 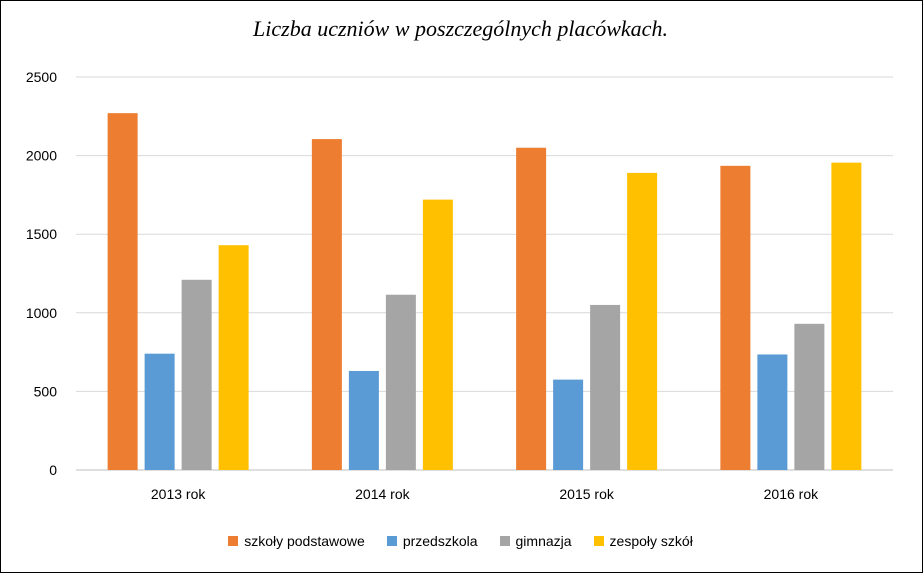 I want to click on y-tick-label: 1000, so click(x=41, y=313).